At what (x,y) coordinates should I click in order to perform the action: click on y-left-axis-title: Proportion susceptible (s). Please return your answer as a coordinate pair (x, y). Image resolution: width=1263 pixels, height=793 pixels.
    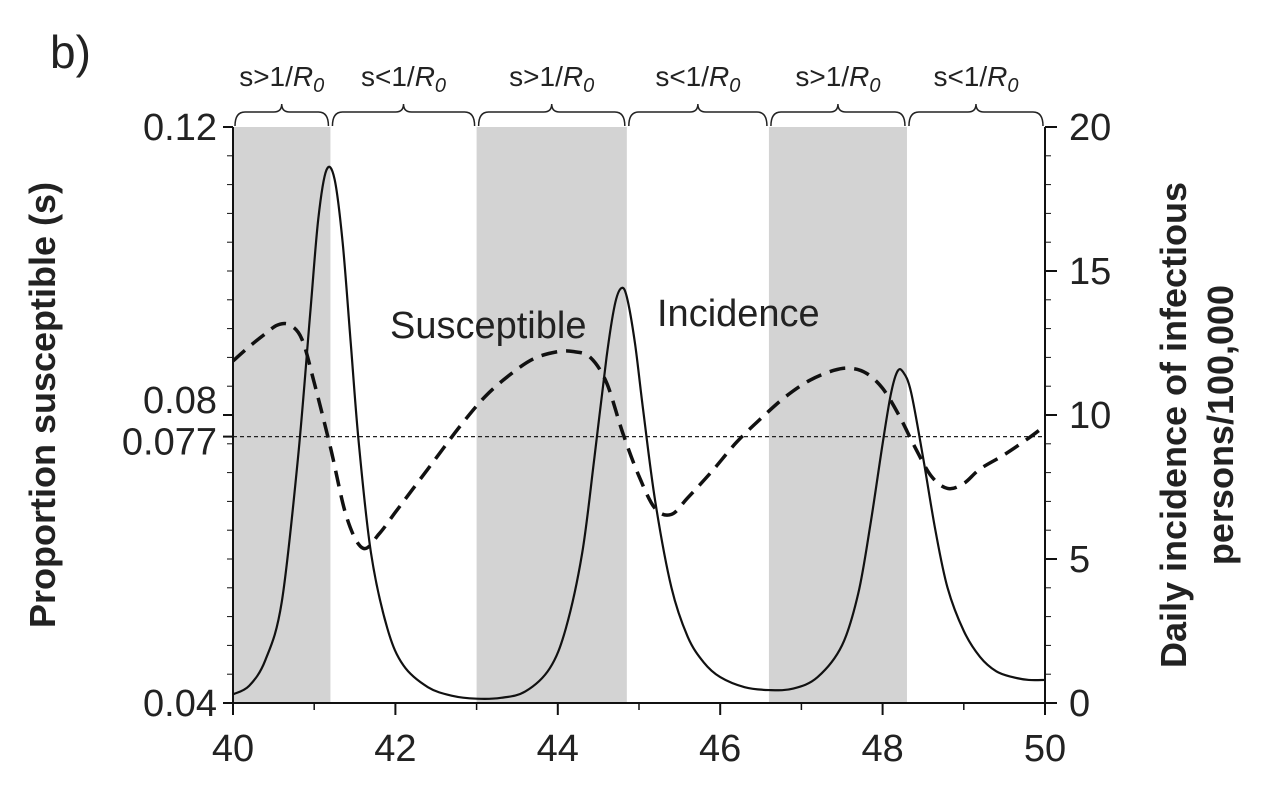
    Looking at the image, I should click on (42, 405).